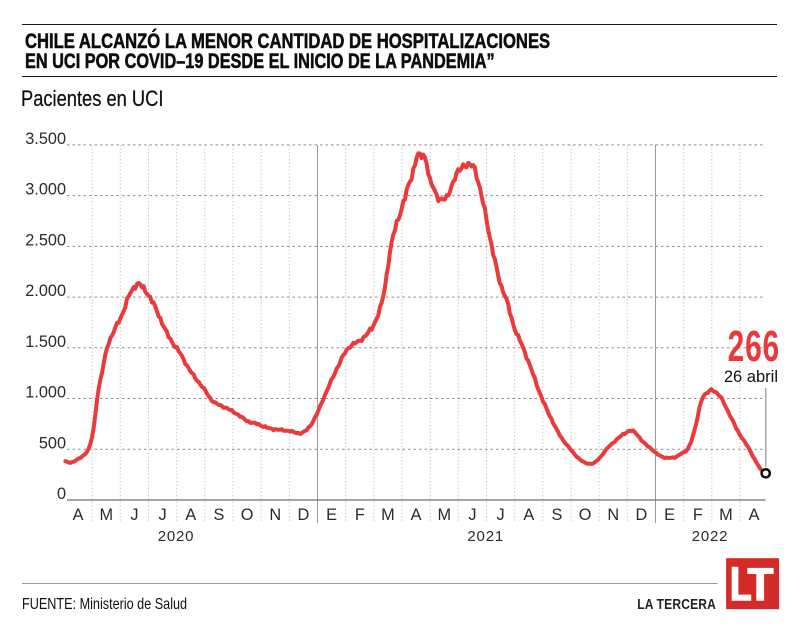 Image resolution: width=800 pixels, height=627 pixels. What do you see at coordinates (45, 342) in the screenshot?
I see `svg-text: 1.500` at bounding box center [45, 342].